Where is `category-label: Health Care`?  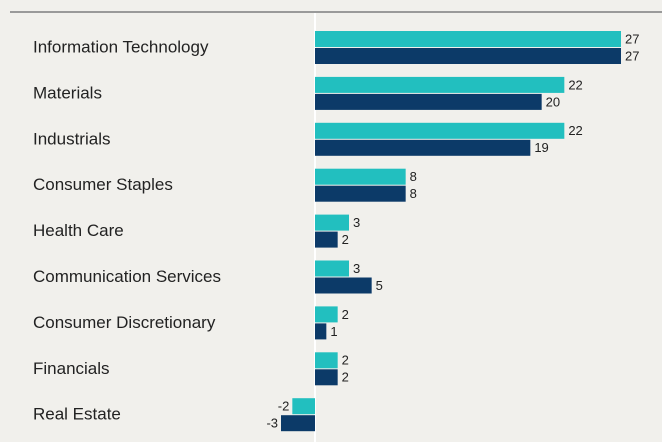 category-label: Health Care is located at coordinates (78, 230).